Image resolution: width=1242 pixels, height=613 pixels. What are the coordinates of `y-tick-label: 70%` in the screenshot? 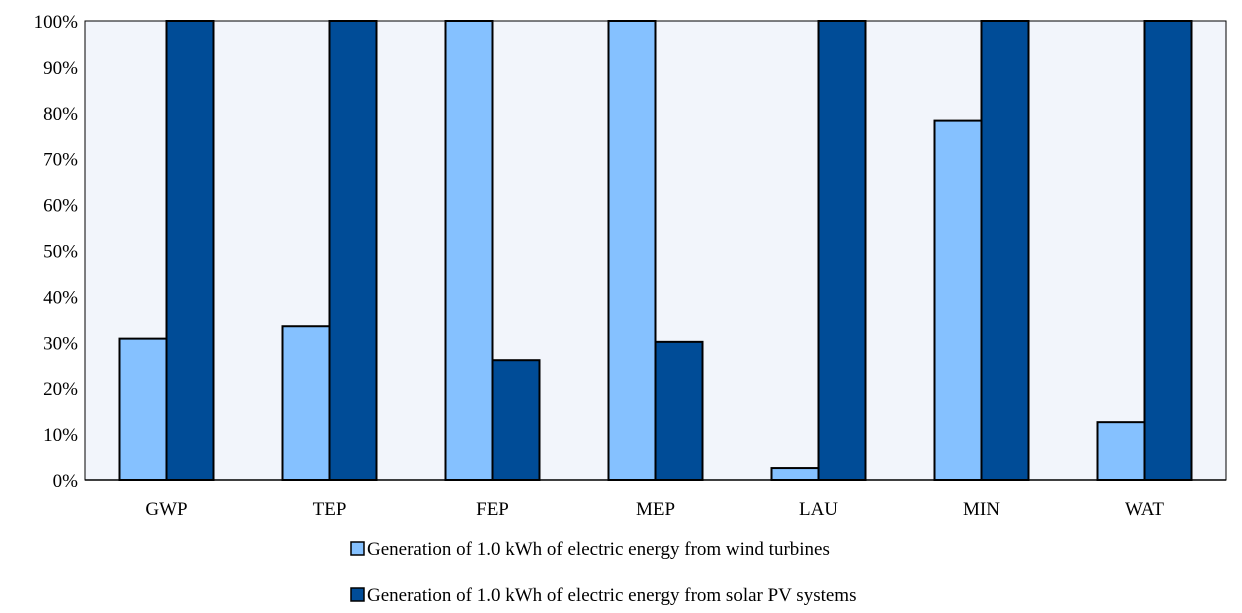 It's located at (60, 160).